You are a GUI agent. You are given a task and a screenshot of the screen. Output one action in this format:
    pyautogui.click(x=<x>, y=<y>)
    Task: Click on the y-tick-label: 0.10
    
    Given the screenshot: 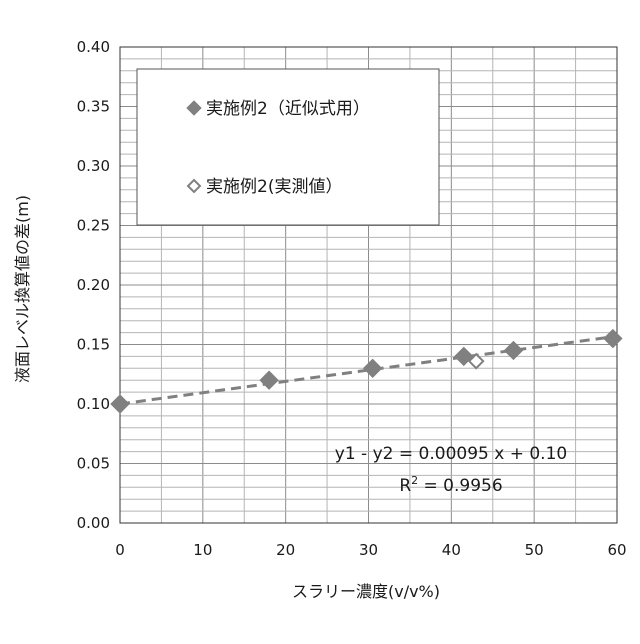 What is the action you would take?
    pyautogui.click(x=93, y=404)
    